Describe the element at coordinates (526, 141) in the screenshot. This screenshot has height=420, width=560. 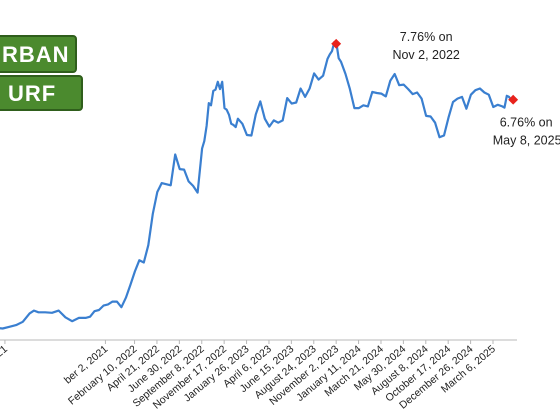
I see `latest-annotation-line2: May 8, 2025` at that location.